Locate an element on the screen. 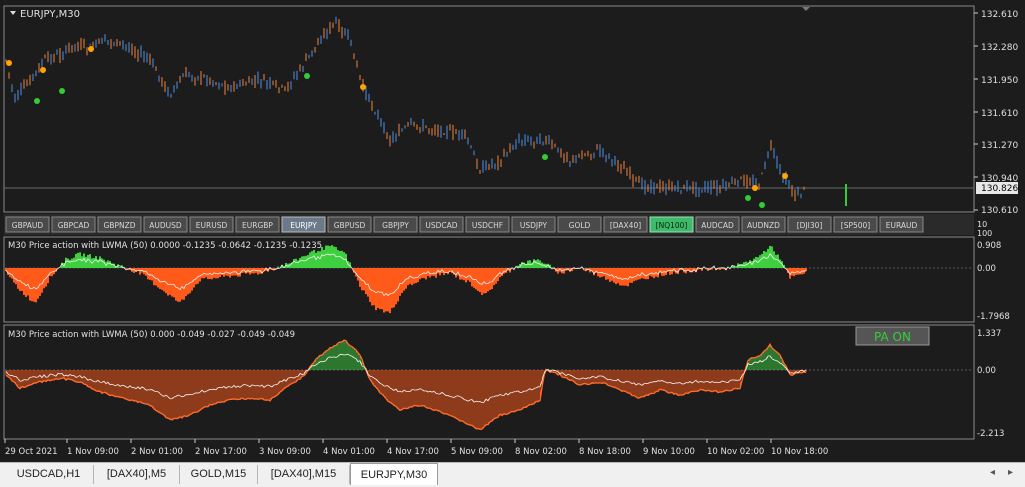 This screenshot has width=1025, height=487. symbol-button: [DJI30] is located at coordinates (809, 224).